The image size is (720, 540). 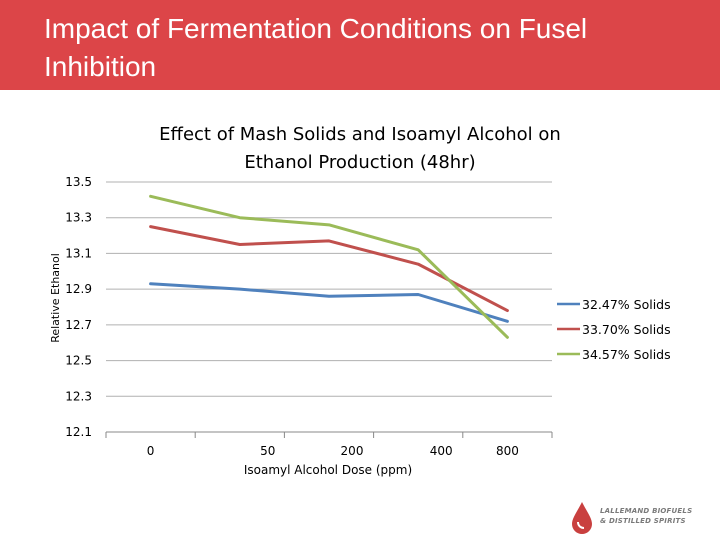 I want to click on chart-legend: 32.47% Solids 33.70% Solids 34.57% Solids, so click(x=614, y=329).